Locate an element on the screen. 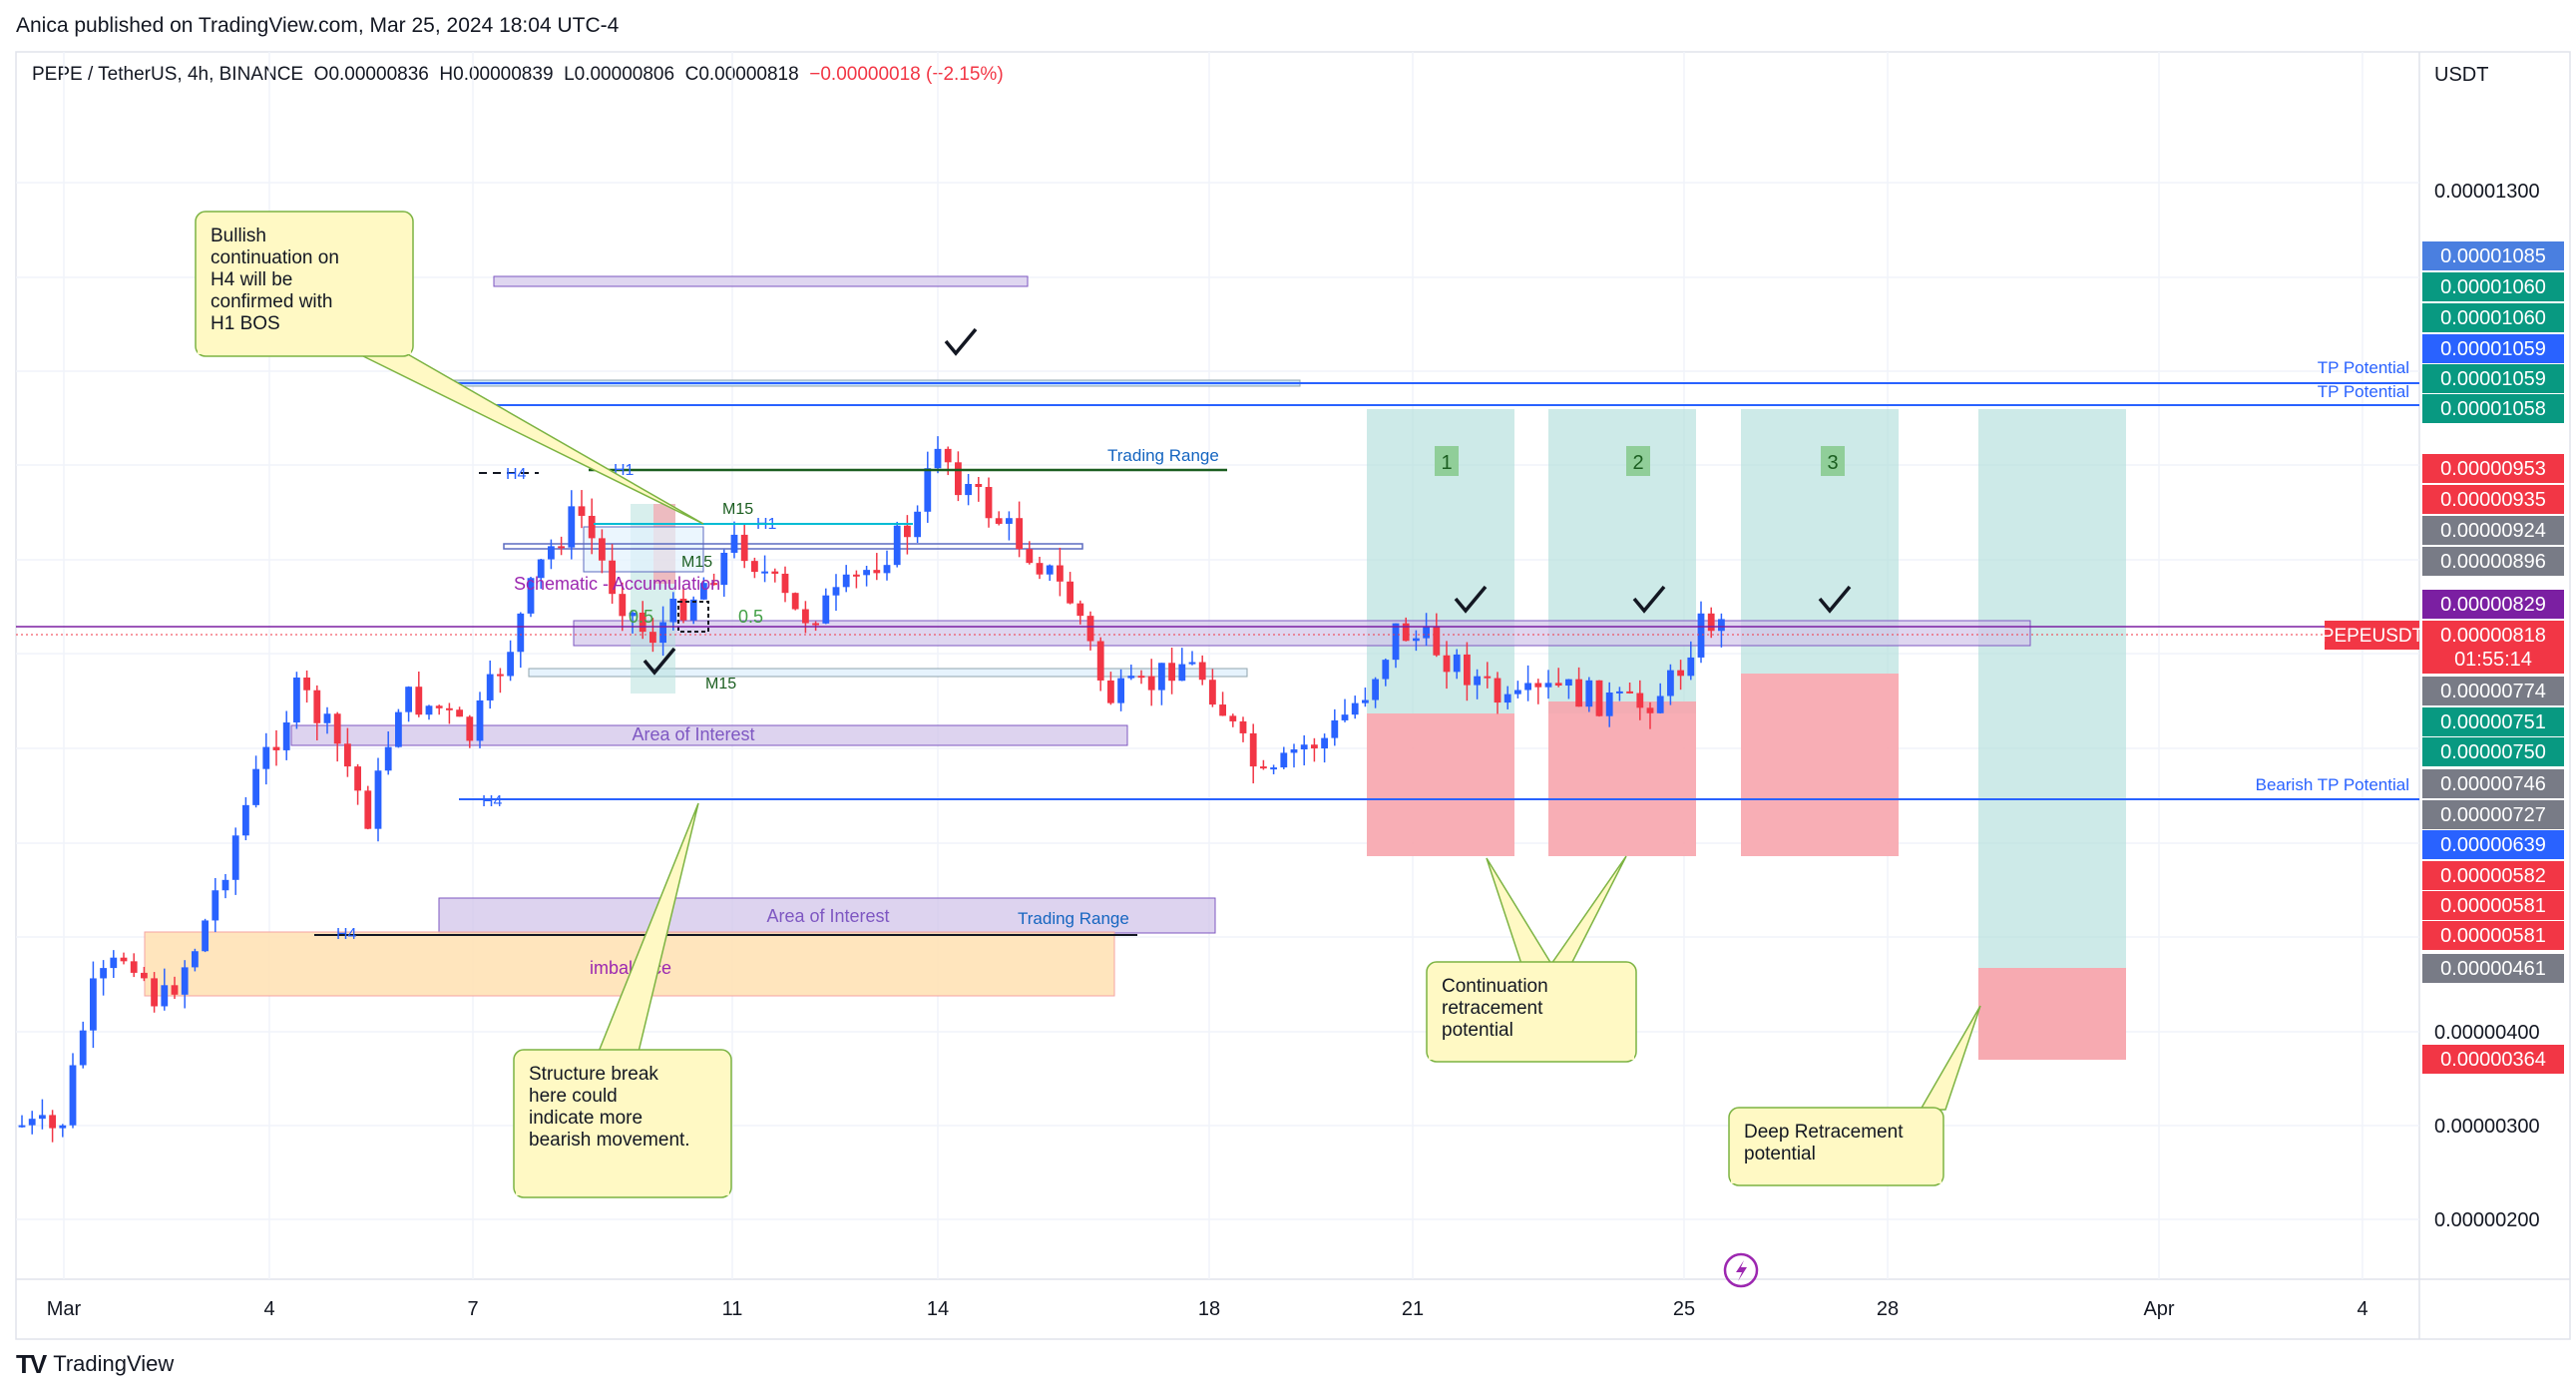 This screenshot has width=2576, height=1392. x-tick-label: 11 is located at coordinates (732, 1309).